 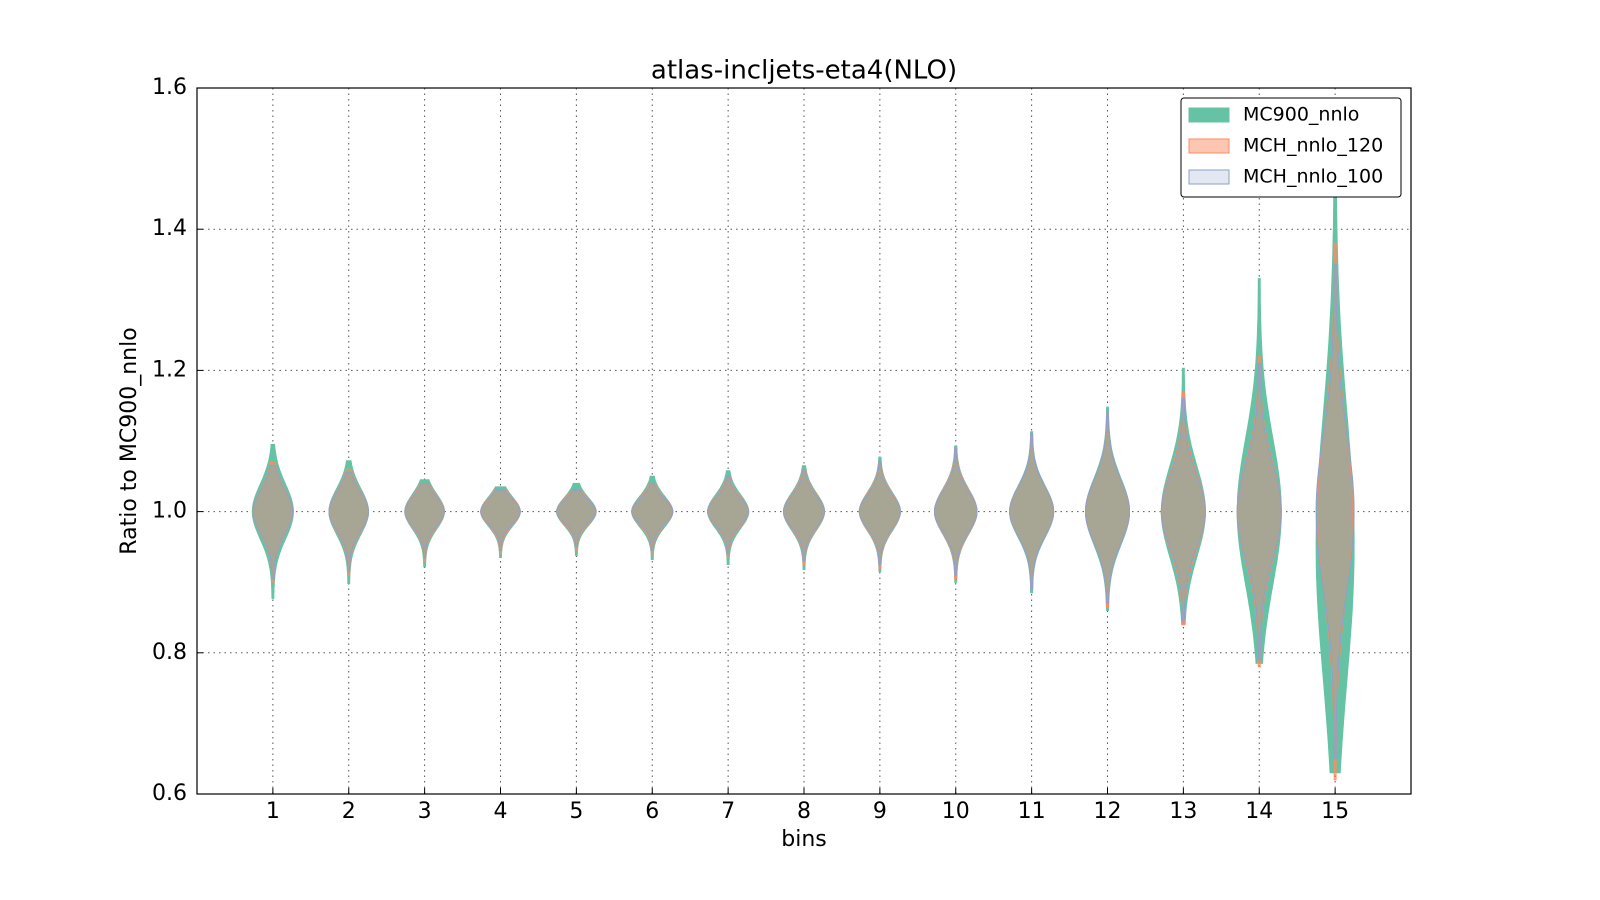 I want to click on x-tick-label: 10, so click(x=956, y=811).